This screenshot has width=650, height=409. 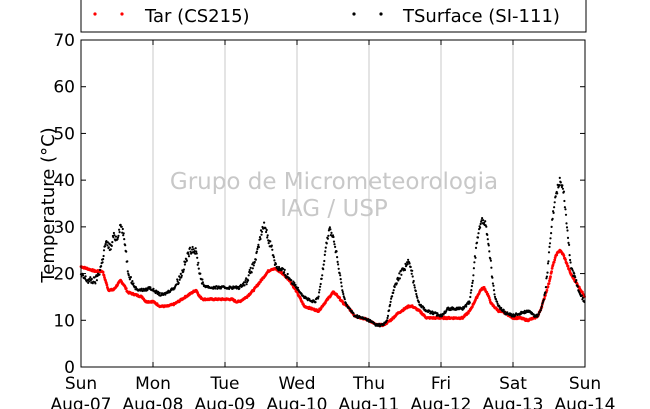 What do you see at coordinates (296, 384) in the screenshot?
I see `x-tick-label-day: Wed` at bounding box center [296, 384].